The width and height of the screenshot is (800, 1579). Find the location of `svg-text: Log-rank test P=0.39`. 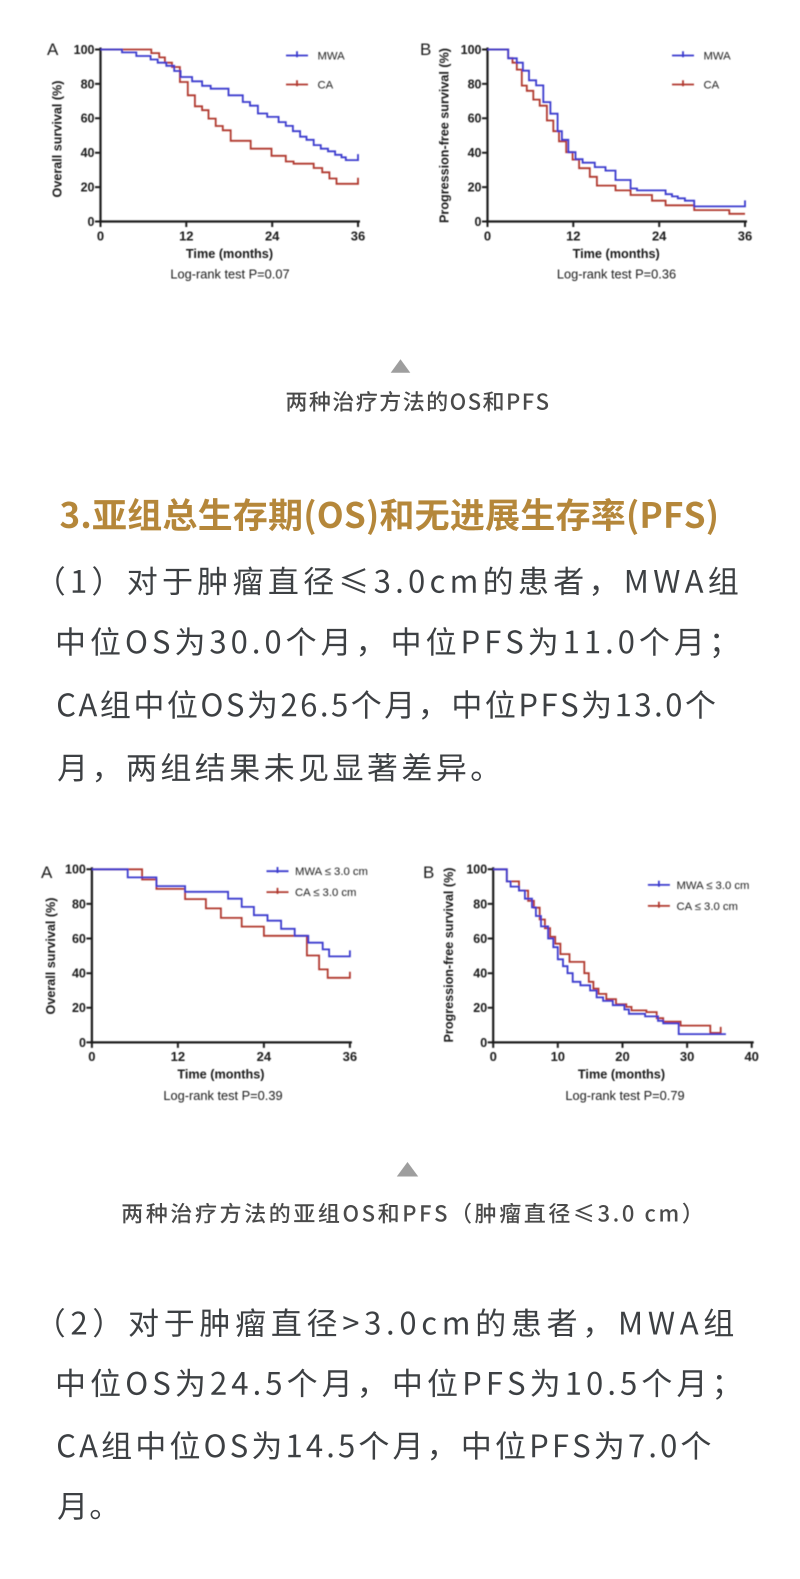

svg-text: Log-rank test P=0.39 is located at coordinates (222, 1095).